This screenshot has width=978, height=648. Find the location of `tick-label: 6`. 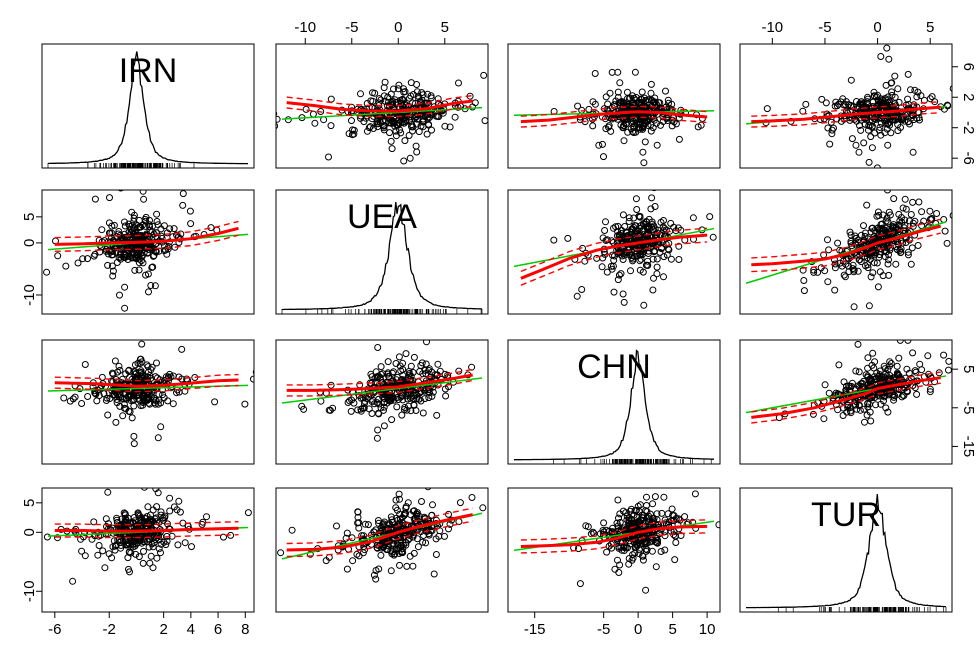

tick-label: 6 is located at coordinates (968, 67).